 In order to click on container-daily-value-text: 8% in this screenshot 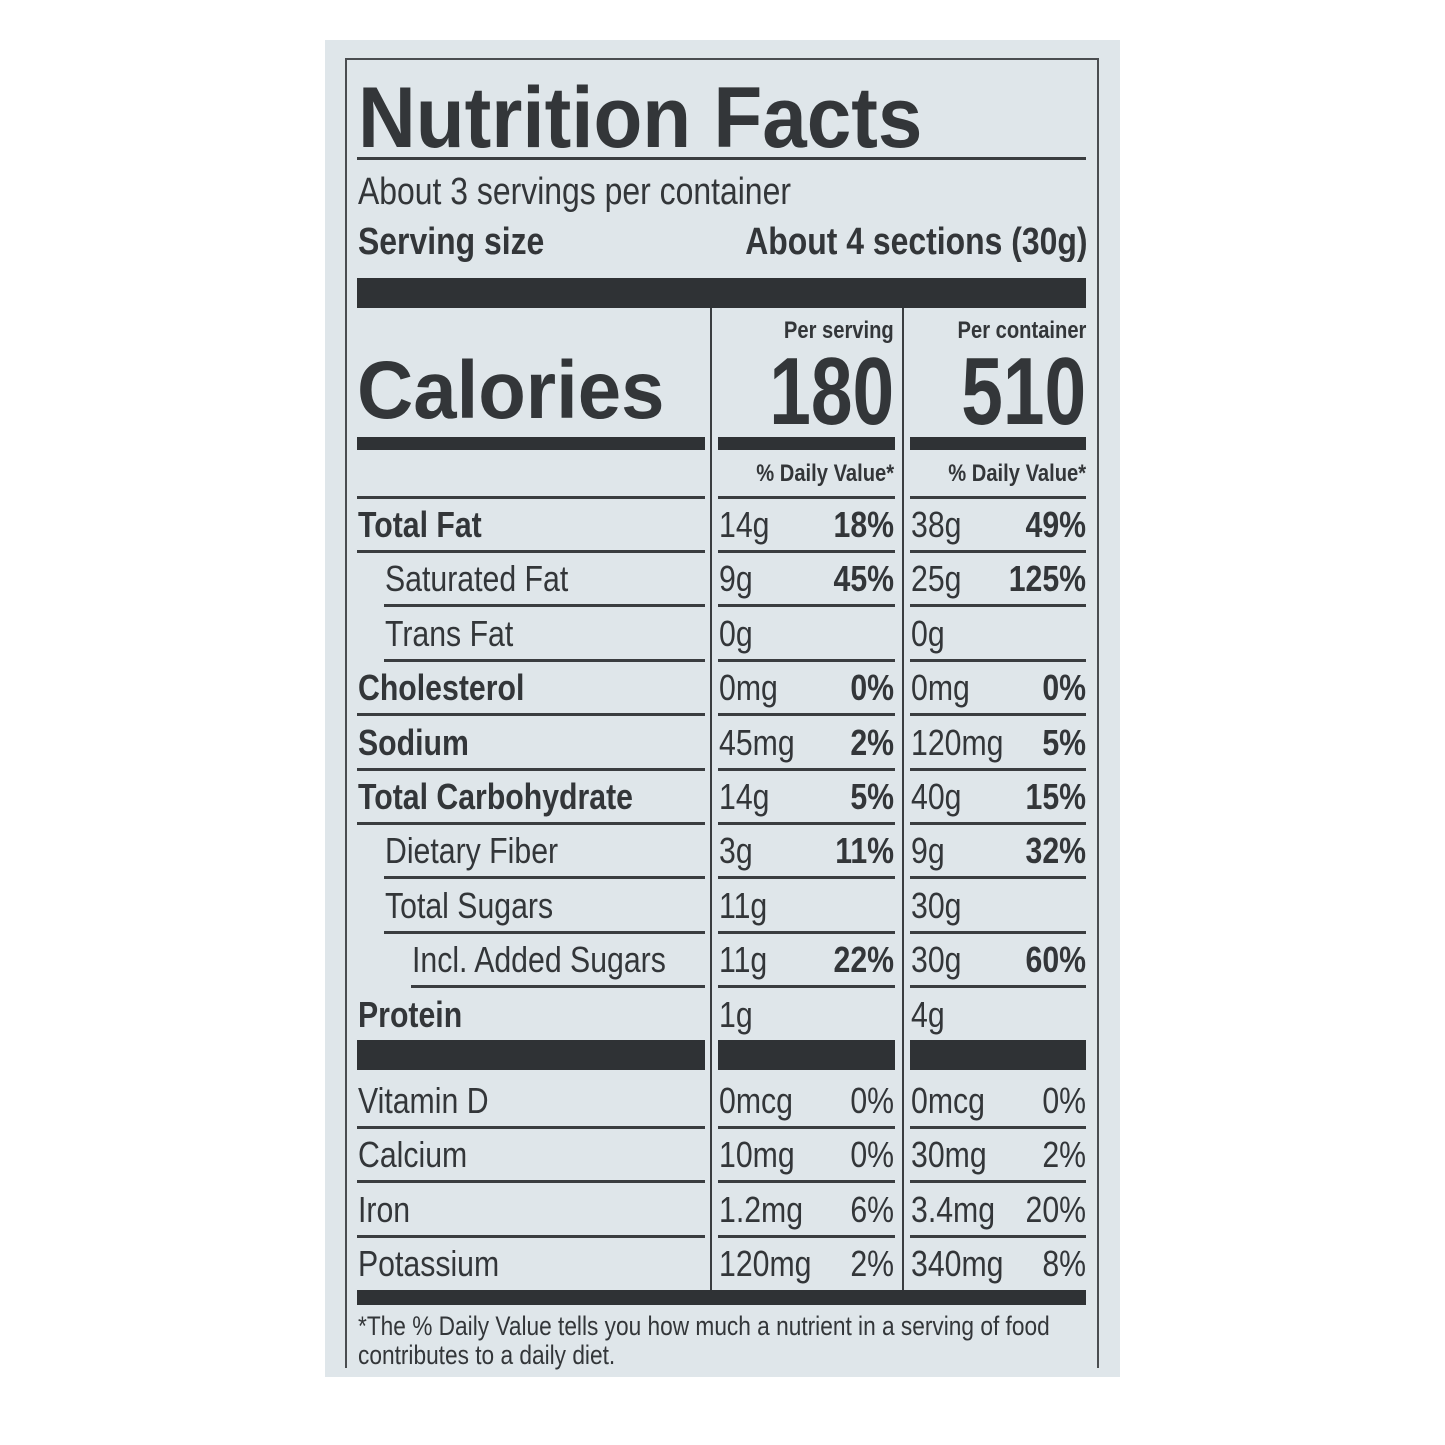, I will do `click(1064, 1264)`.